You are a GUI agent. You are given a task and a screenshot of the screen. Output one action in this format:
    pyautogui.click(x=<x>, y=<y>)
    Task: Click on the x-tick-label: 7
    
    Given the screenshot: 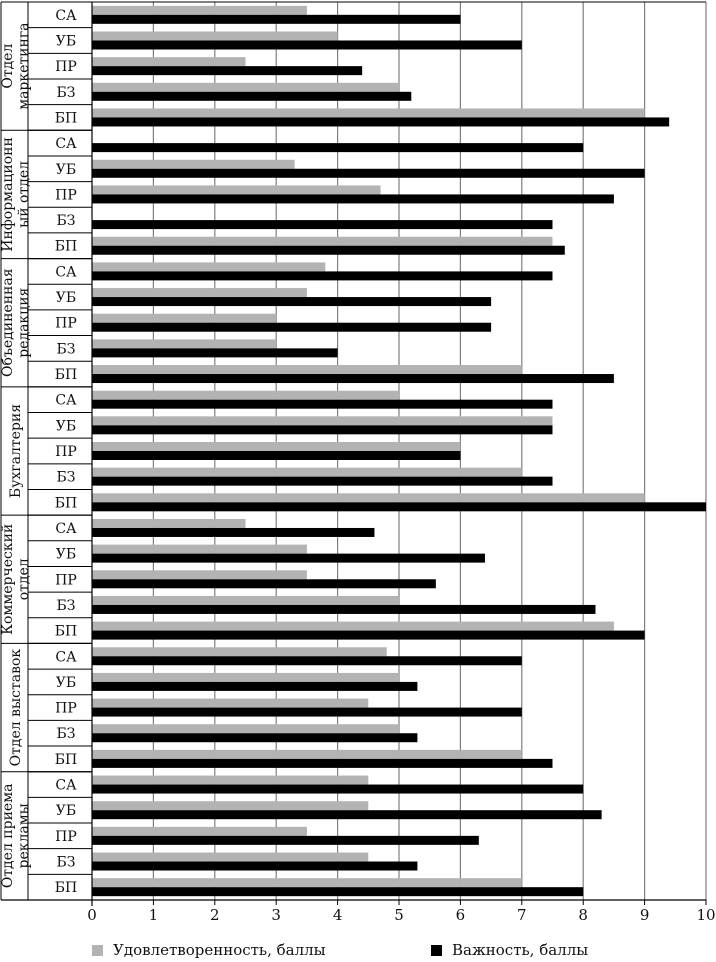 What is the action you would take?
    pyautogui.click(x=522, y=915)
    